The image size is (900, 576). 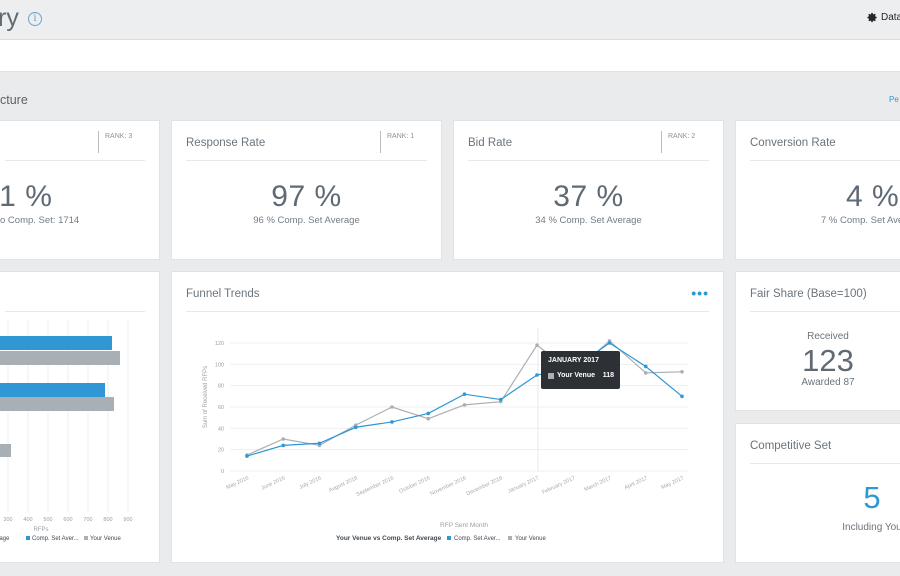 I want to click on gear-icon, so click(x=872, y=17).